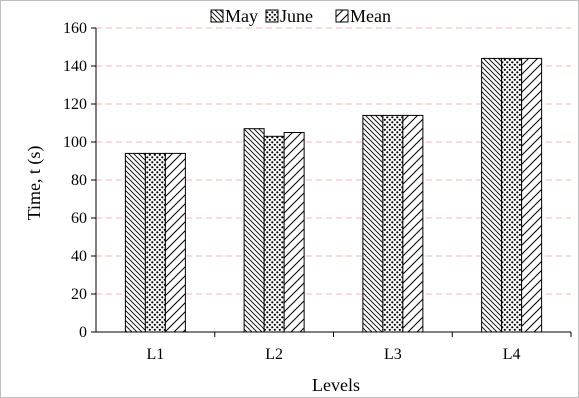 The height and width of the screenshot is (398, 579). Describe the element at coordinates (294, 232) in the screenshot. I see `bar-mean-l2` at that location.